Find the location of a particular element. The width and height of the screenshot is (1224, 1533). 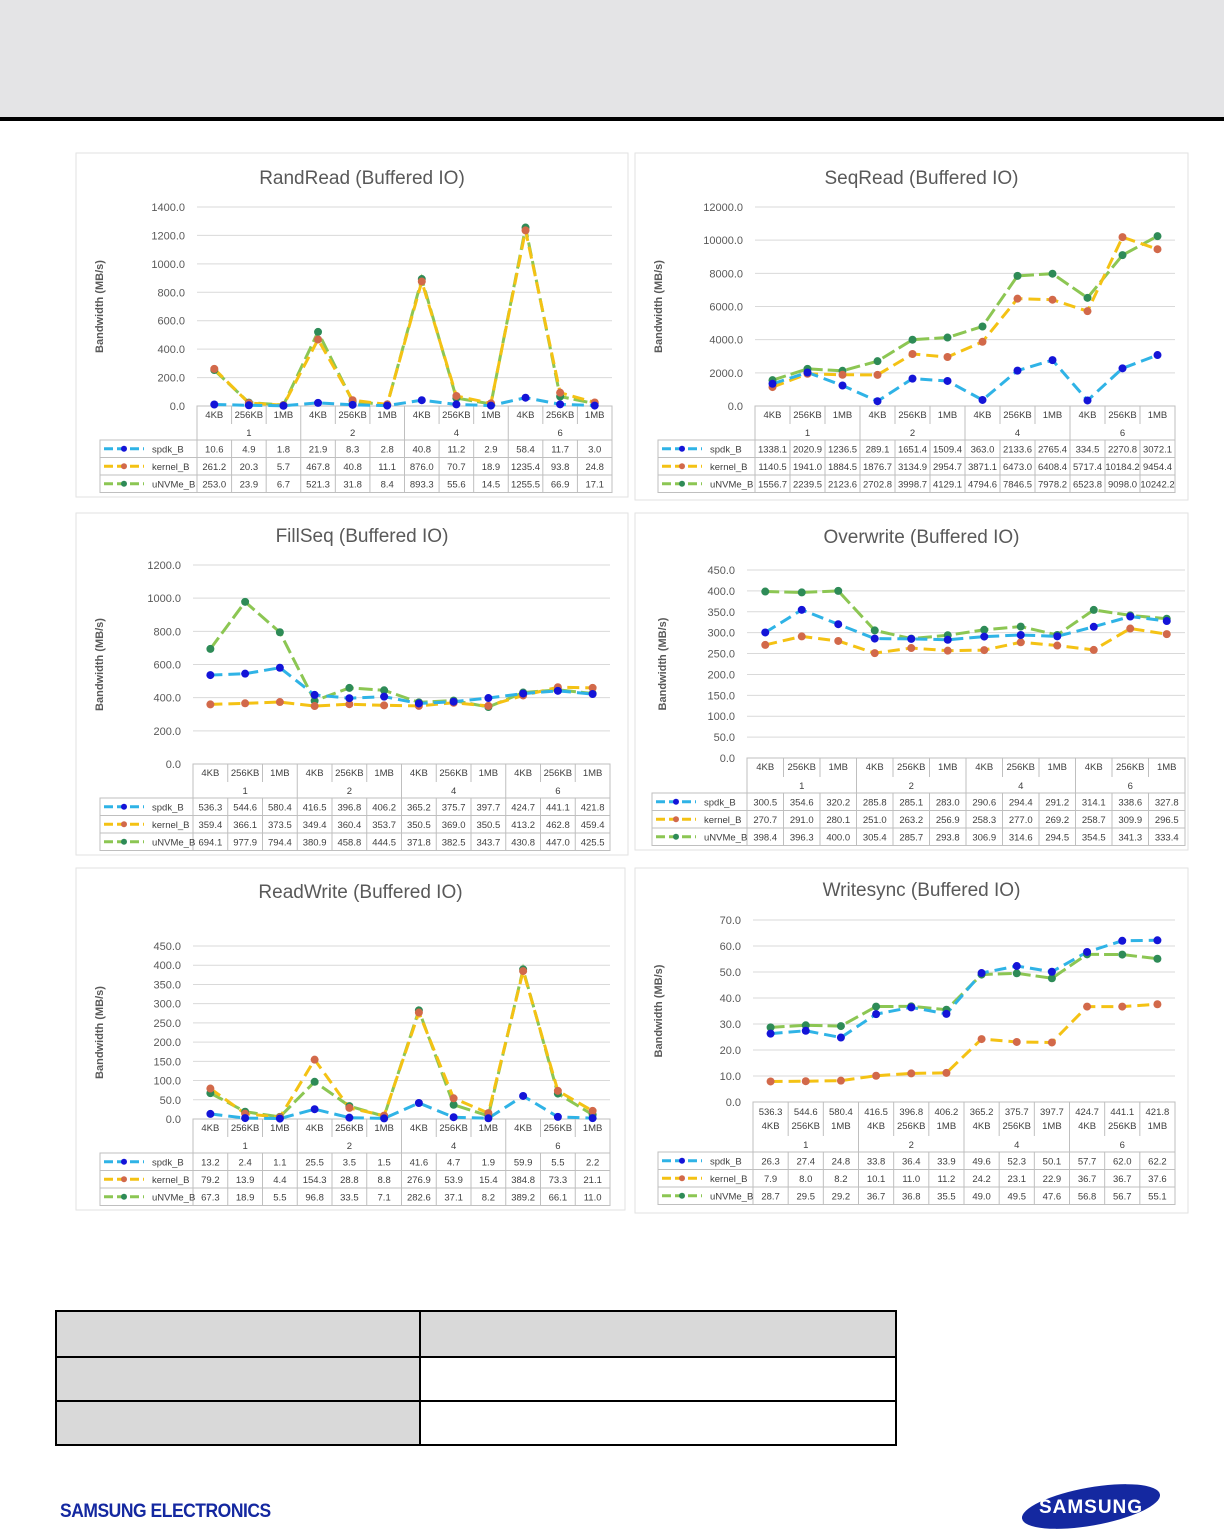

samsung-logo: SAMSUNG is located at coordinates (1091, 1506).